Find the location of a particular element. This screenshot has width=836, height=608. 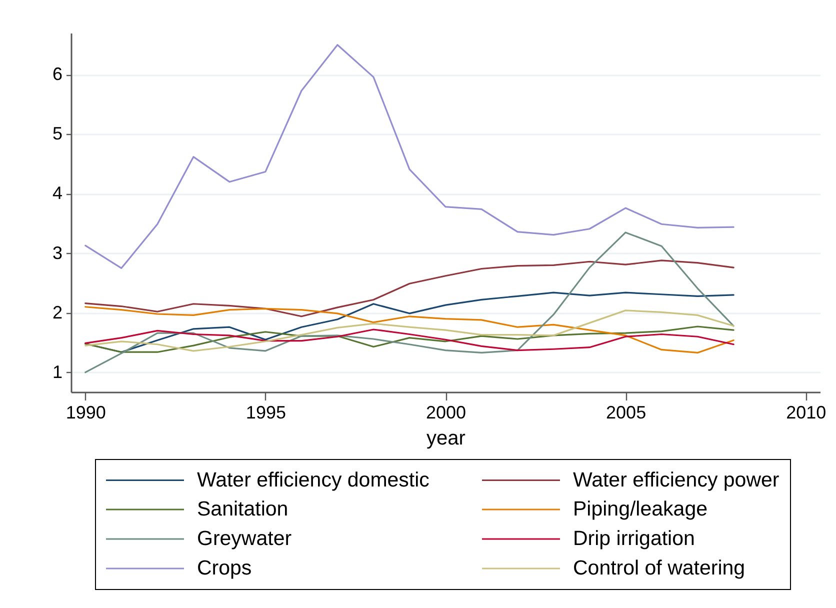

y-tick-label: 3 is located at coordinates (57, 252).